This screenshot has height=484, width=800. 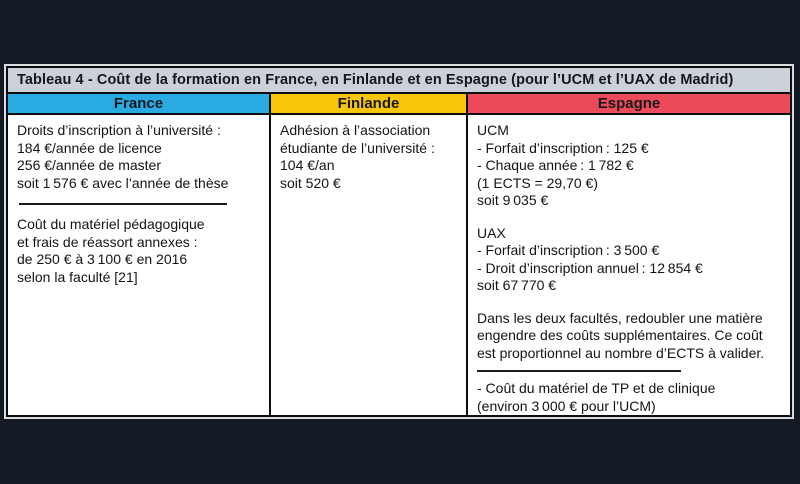 I want to click on cell-line: soit 9 035 €, so click(x=513, y=200).